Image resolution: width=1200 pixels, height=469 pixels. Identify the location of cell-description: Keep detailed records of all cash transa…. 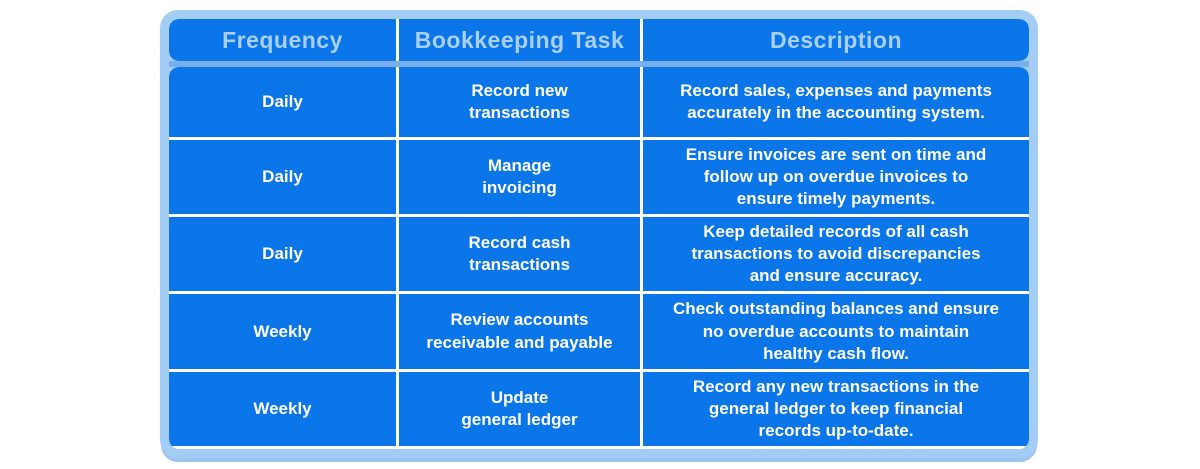
(836, 254).